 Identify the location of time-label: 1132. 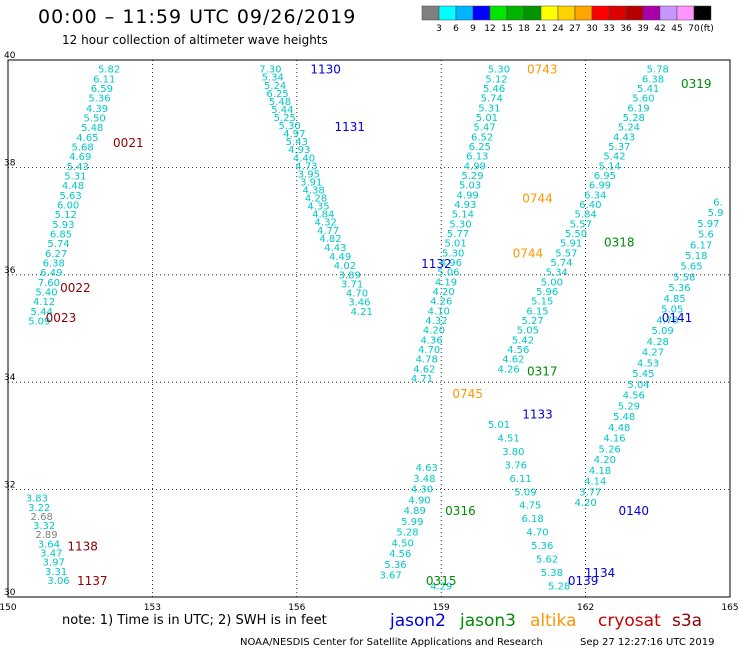
(436, 264).